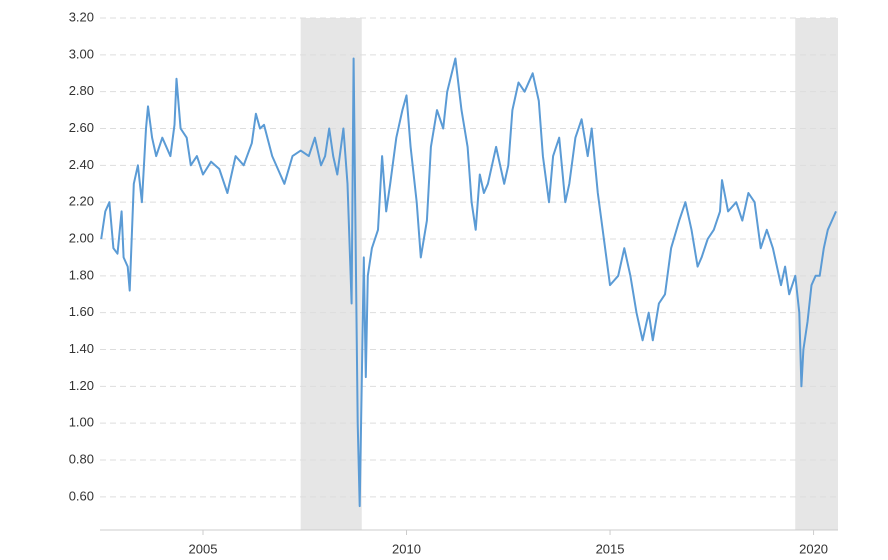 The image size is (888, 560). I want to click on x-tick-label: 2010, so click(406, 548).